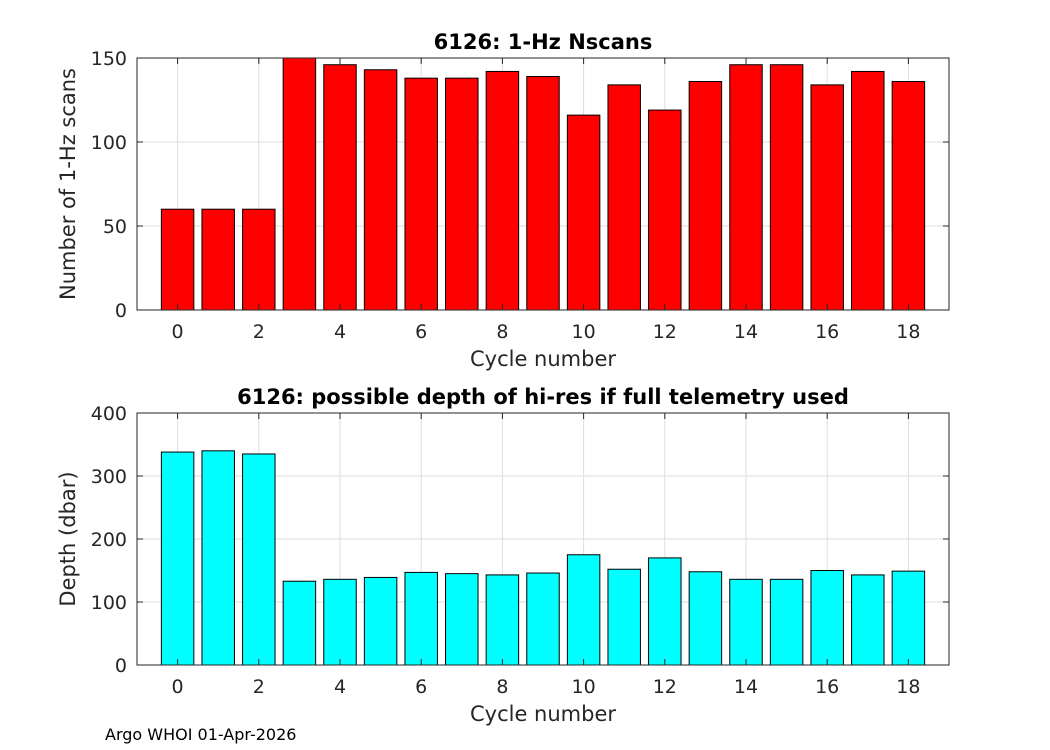  Describe the element at coordinates (109, 59) in the screenshot. I see `chart1-y-tick-label: 150` at that location.